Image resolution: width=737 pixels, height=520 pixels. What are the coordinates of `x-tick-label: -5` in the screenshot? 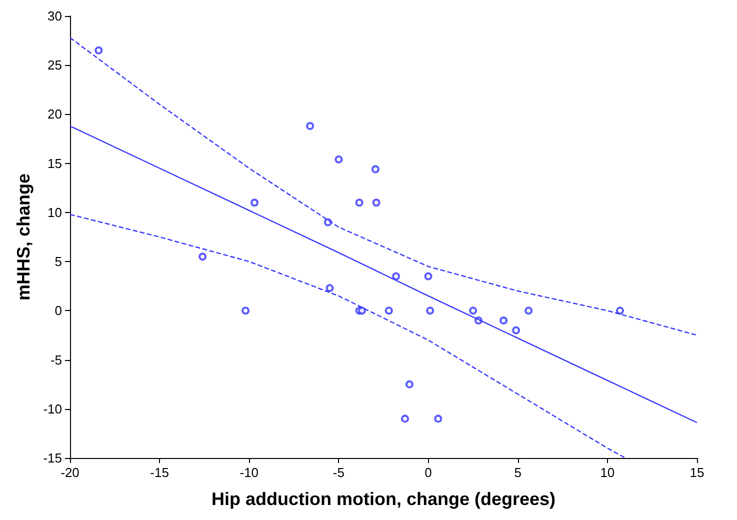 It's located at (338, 472).